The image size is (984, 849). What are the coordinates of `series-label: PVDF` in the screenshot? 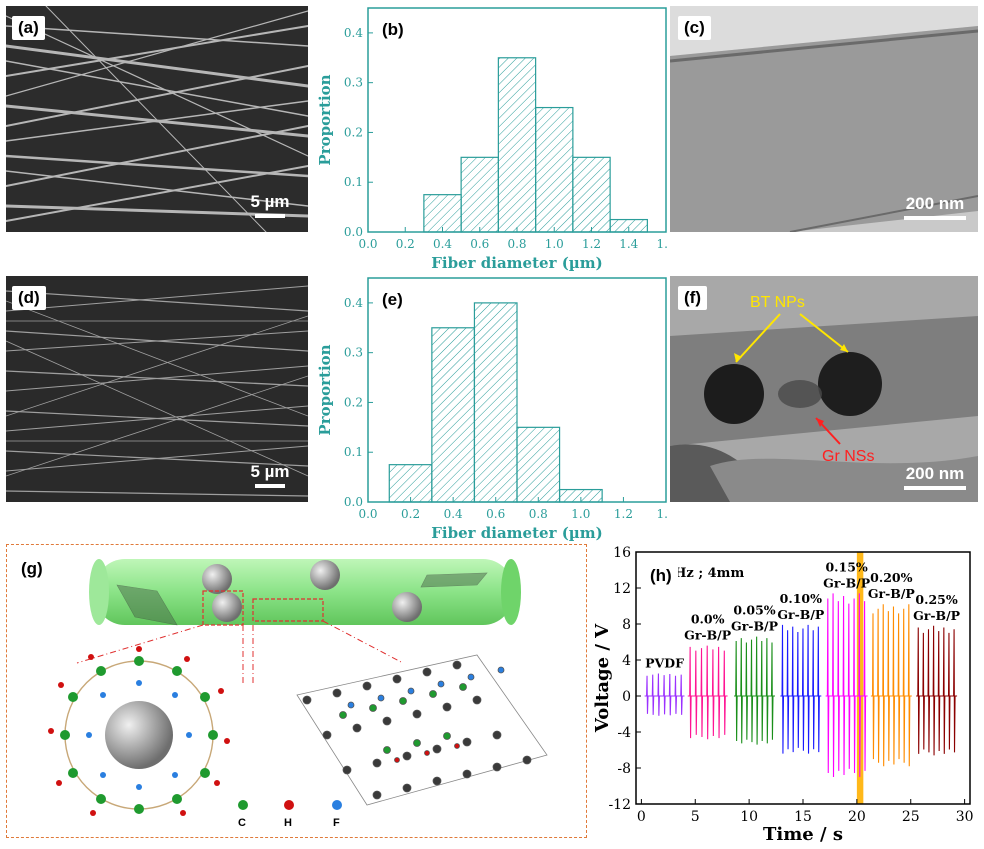 It's located at (664, 663).